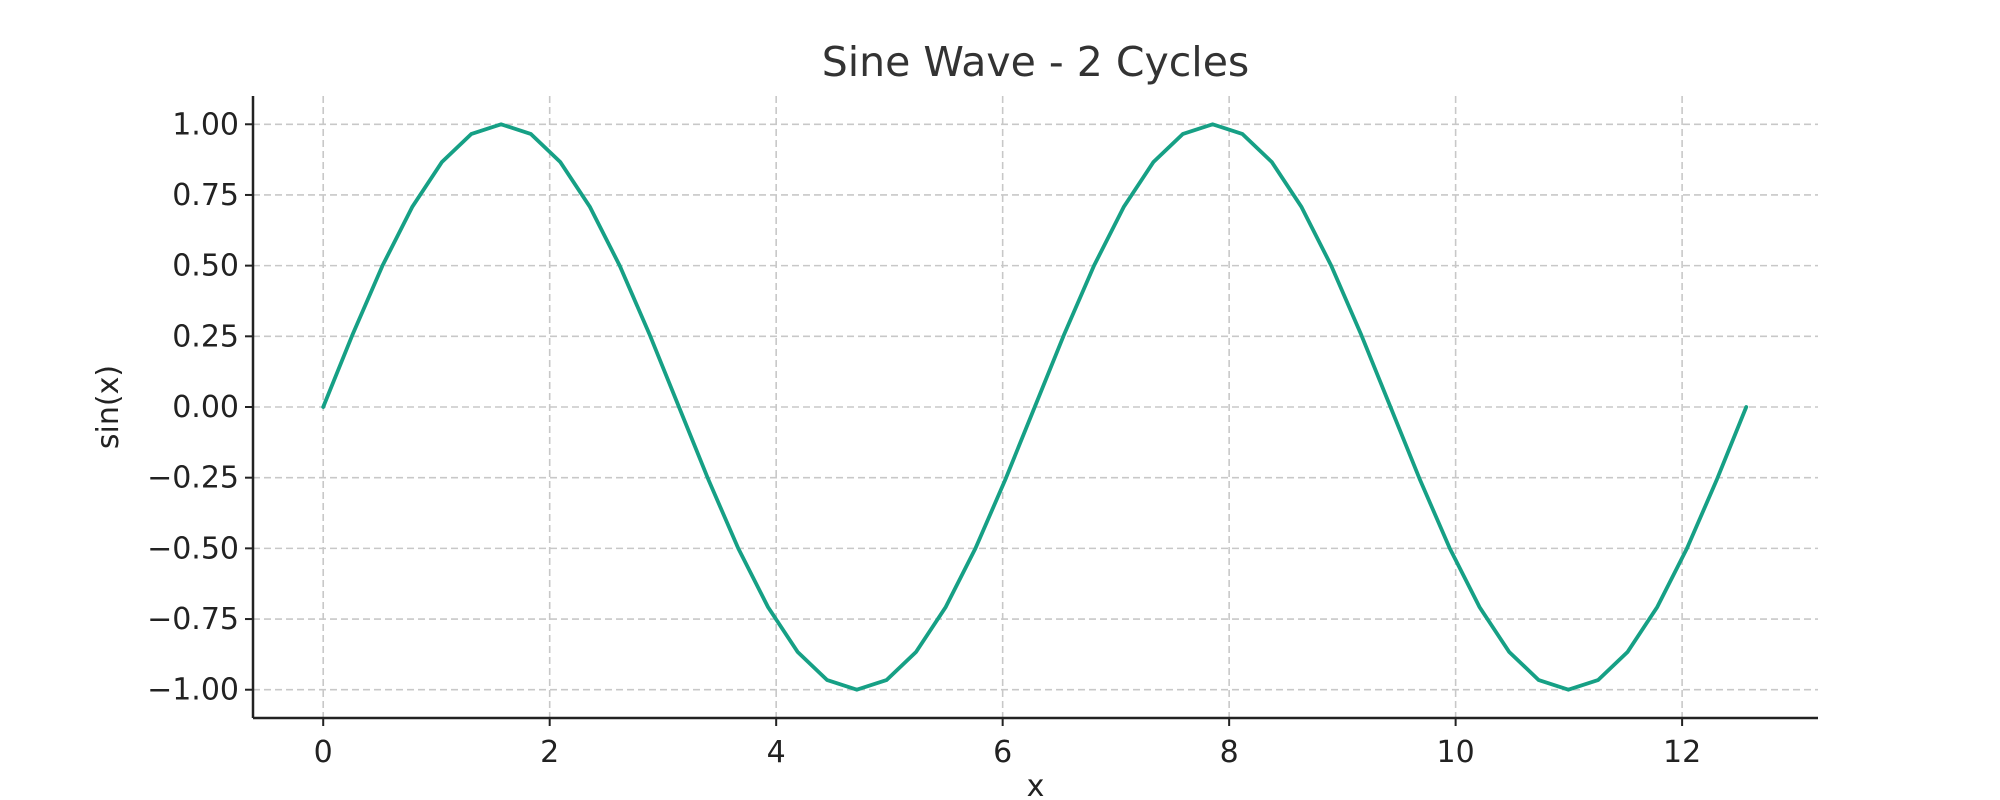 Image resolution: width=2000 pixels, height=800 pixels. What do you see at coordinates (193, 548) in the screenshot?
I see `y-tick-label: −0.50` at bounding box center [193, 548].